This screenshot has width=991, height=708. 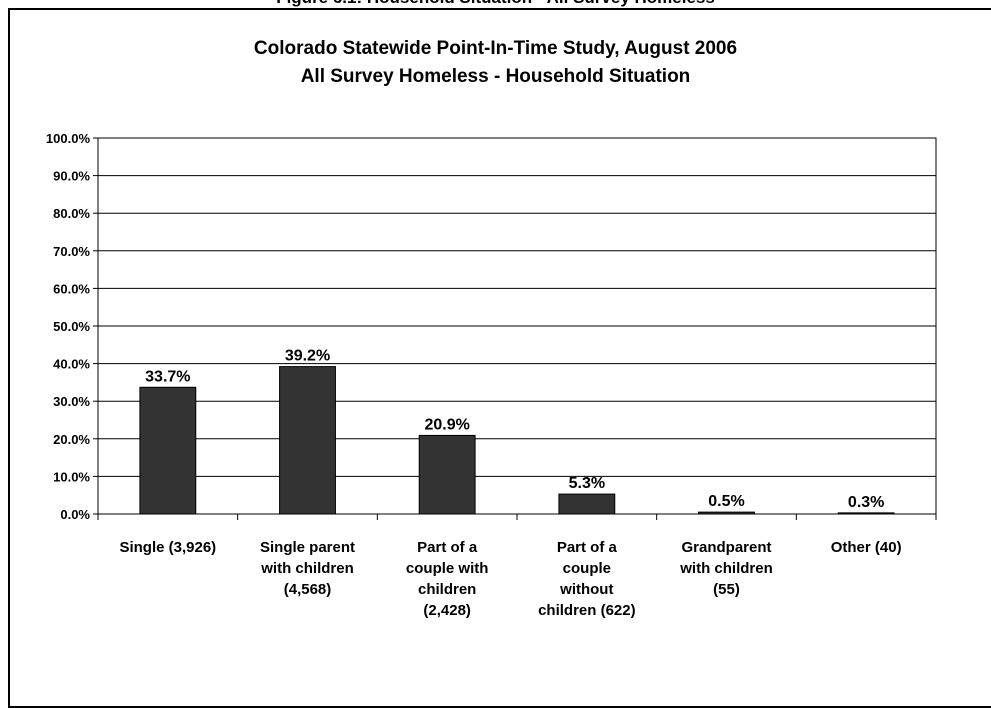 What do you see at coordinates (587, 568) in the screenshot?
I see `category-label: couple` at bounding box center [587, 568].